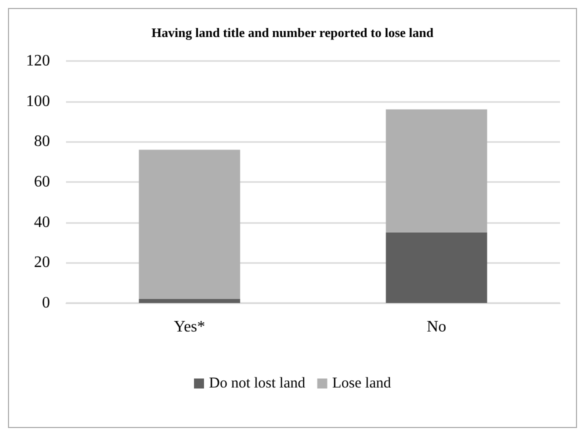 This screenshot has width=587, height=436. Describe the element at coordinates (38, 61) in the screenshot. I see `y-tick-label: 120` at that location.